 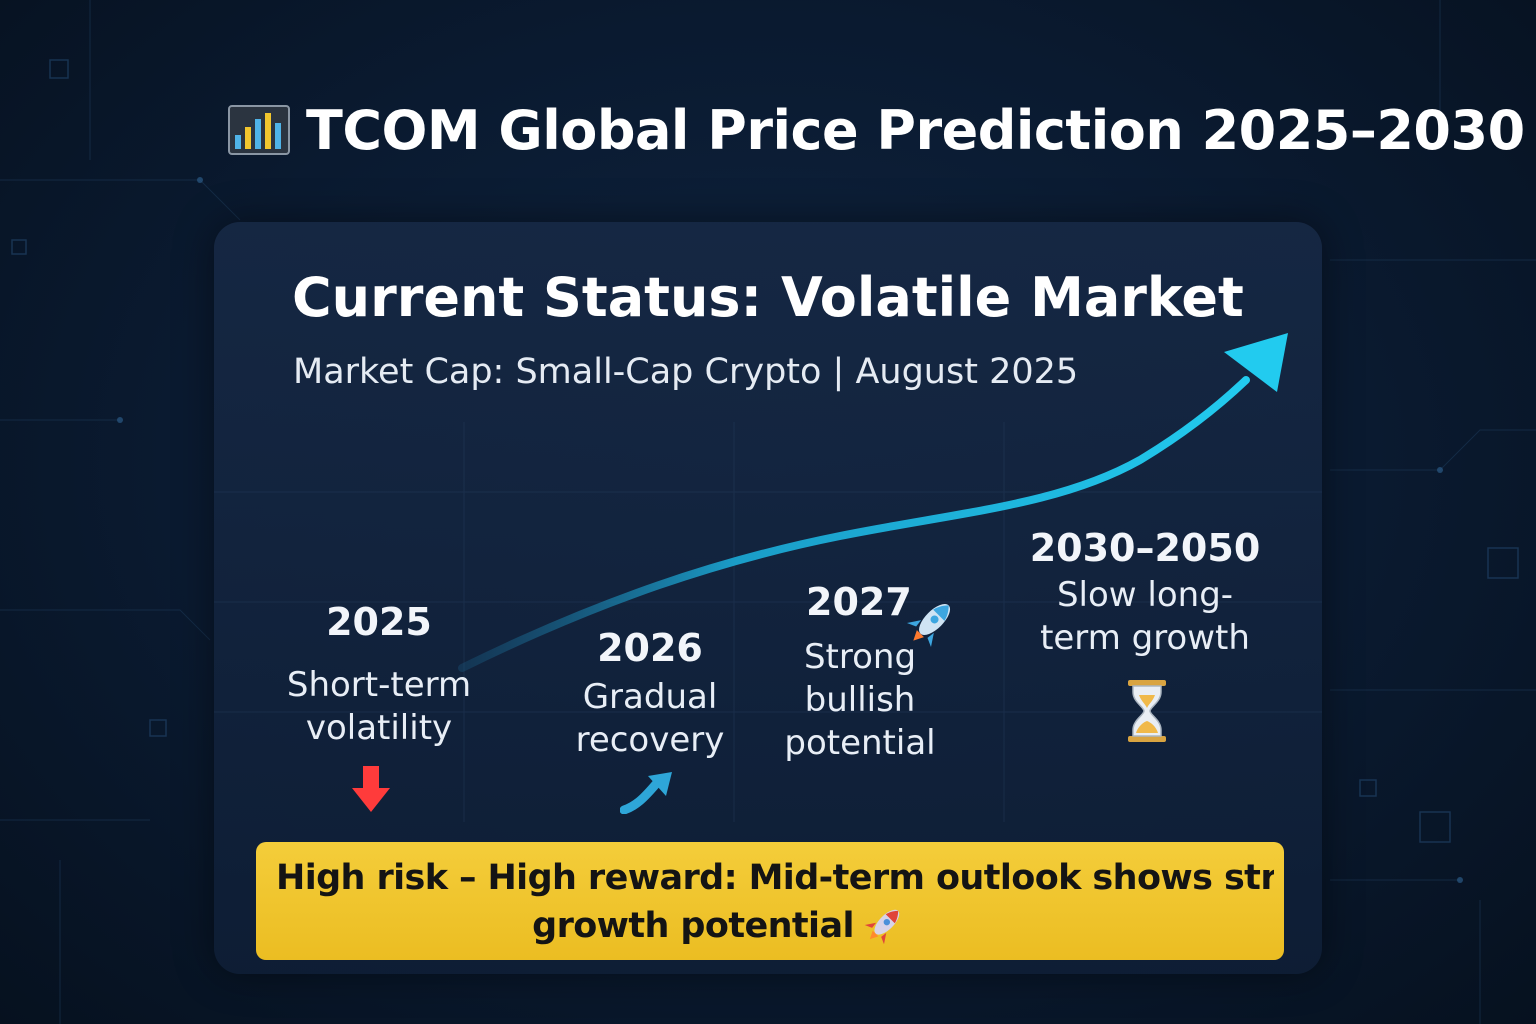 I want to click on banner-line-2: growth potential, so click(x=693, y=926).